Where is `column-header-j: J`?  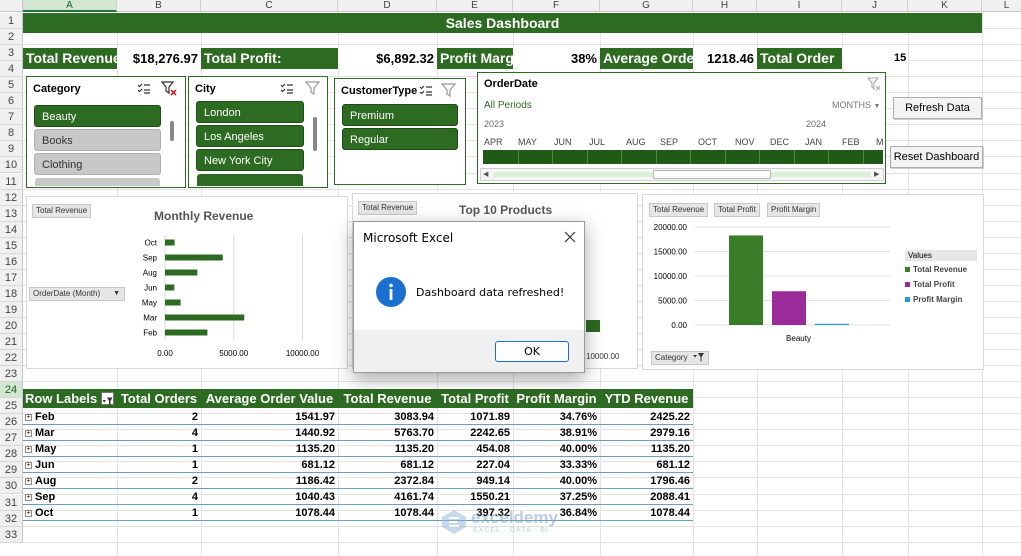 column-header-j: J is located at coordinates (875, 6).